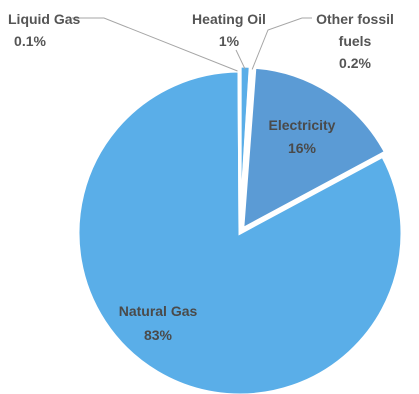  What do you see at coordinates (158, 311) in the screenshot?
I see `slice-label-natural-gas: Natural Gas` at bounding box center [158, 311].